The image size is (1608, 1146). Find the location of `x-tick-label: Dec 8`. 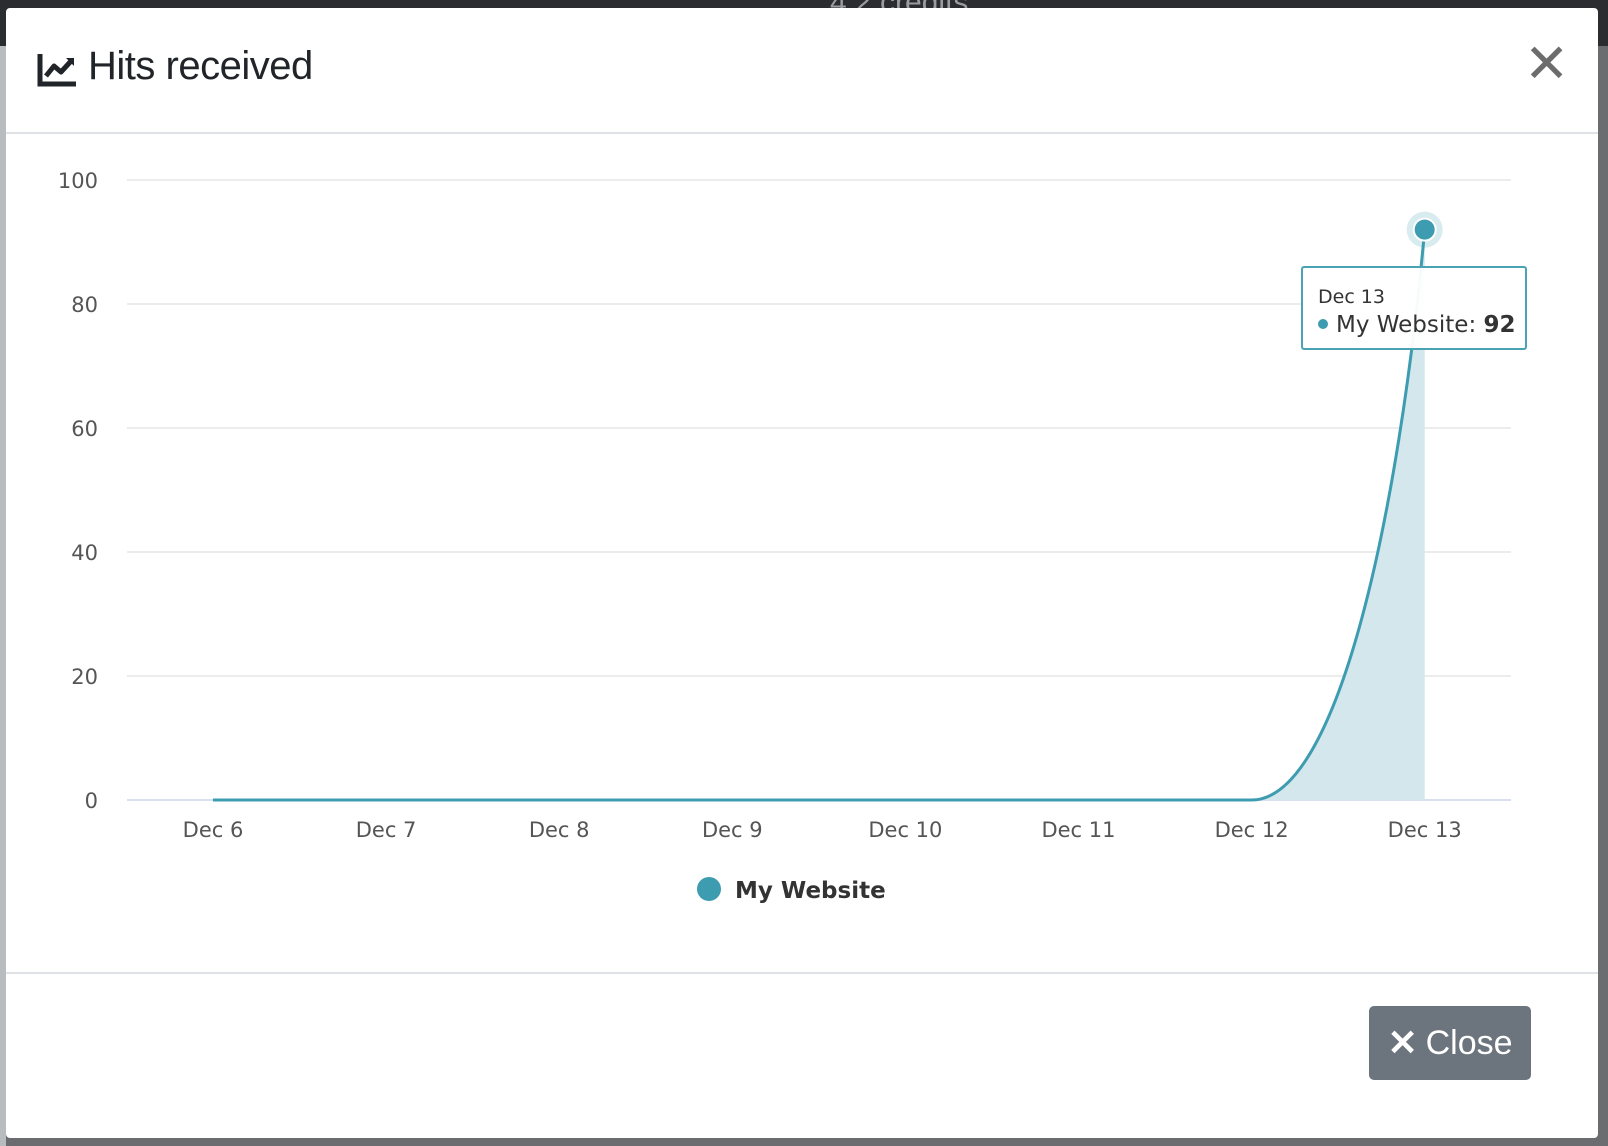

x-tick-label: Dec 8 is located at coordinates (559, 830).